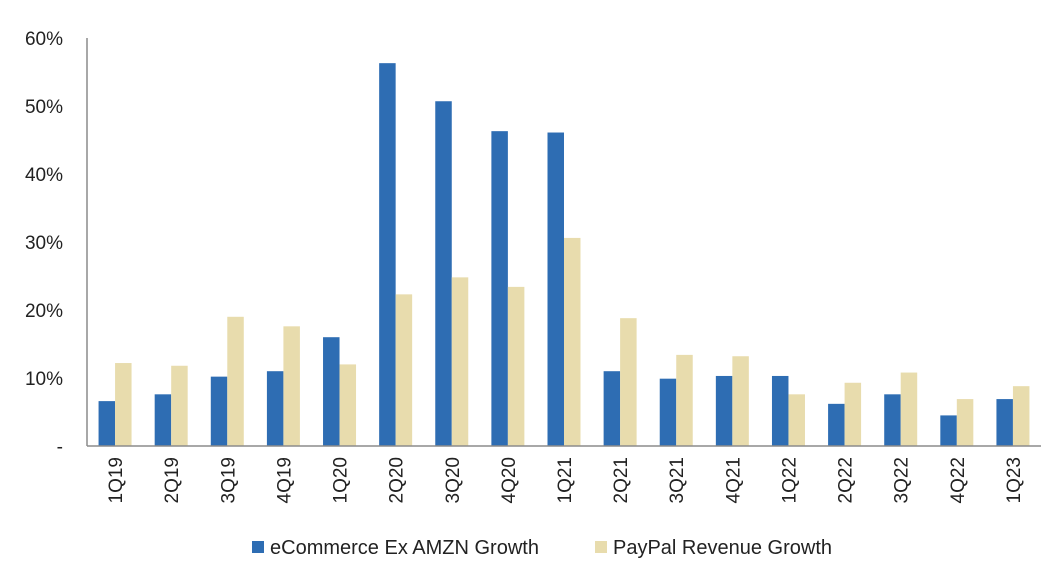  What do you see at coordinates (516, 366) in the screenshot?
I see `bar-paypal-4Q20` at bounding box center [516, 366].